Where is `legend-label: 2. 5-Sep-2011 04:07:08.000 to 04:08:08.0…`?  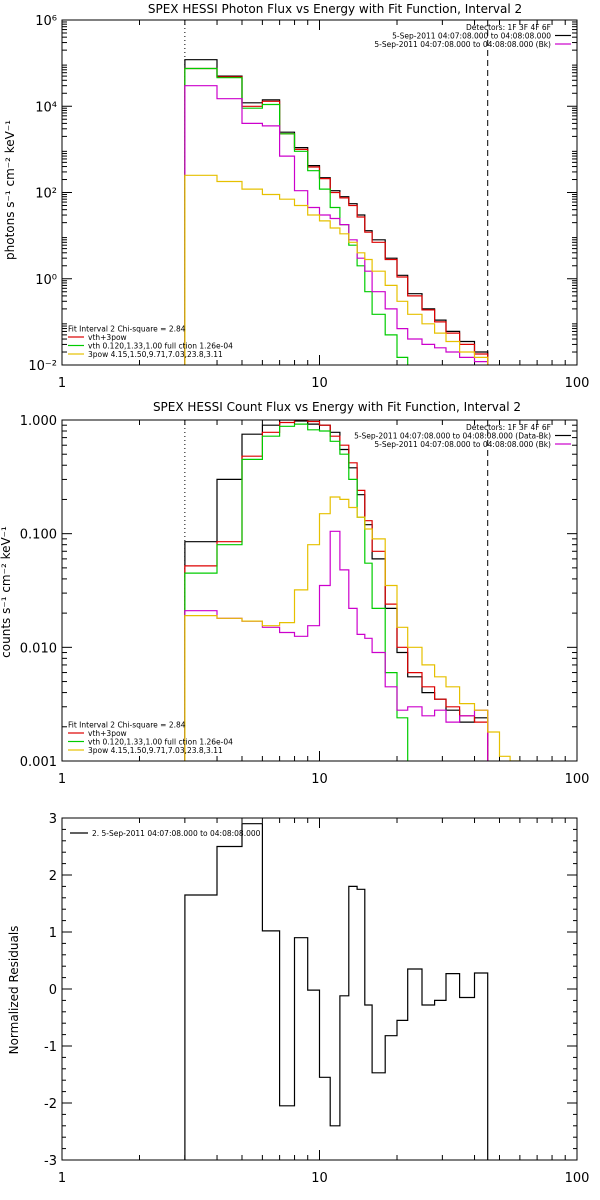
legend-label: 2. 5-Sep-2011 04:07:08.000 to 04:08:08.0… is located at coordinates (176, 833).